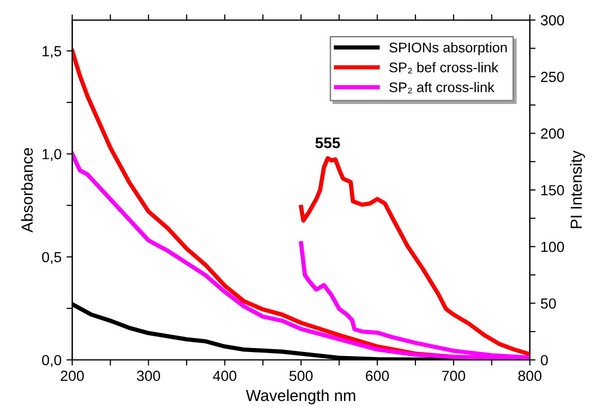 This screenshot has height=417, width=592. I want to click on y-axis-title: Absorbance, so click(27, 190).